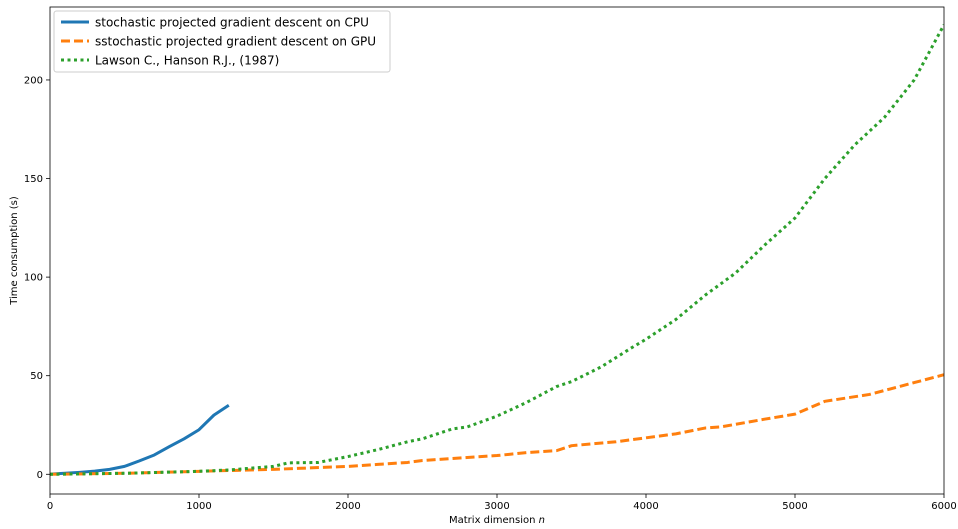  What do you see at coordinates (496, 506) in the screenshot?
I see `x-tick-label: 3000` at bounding box center [496, 506].